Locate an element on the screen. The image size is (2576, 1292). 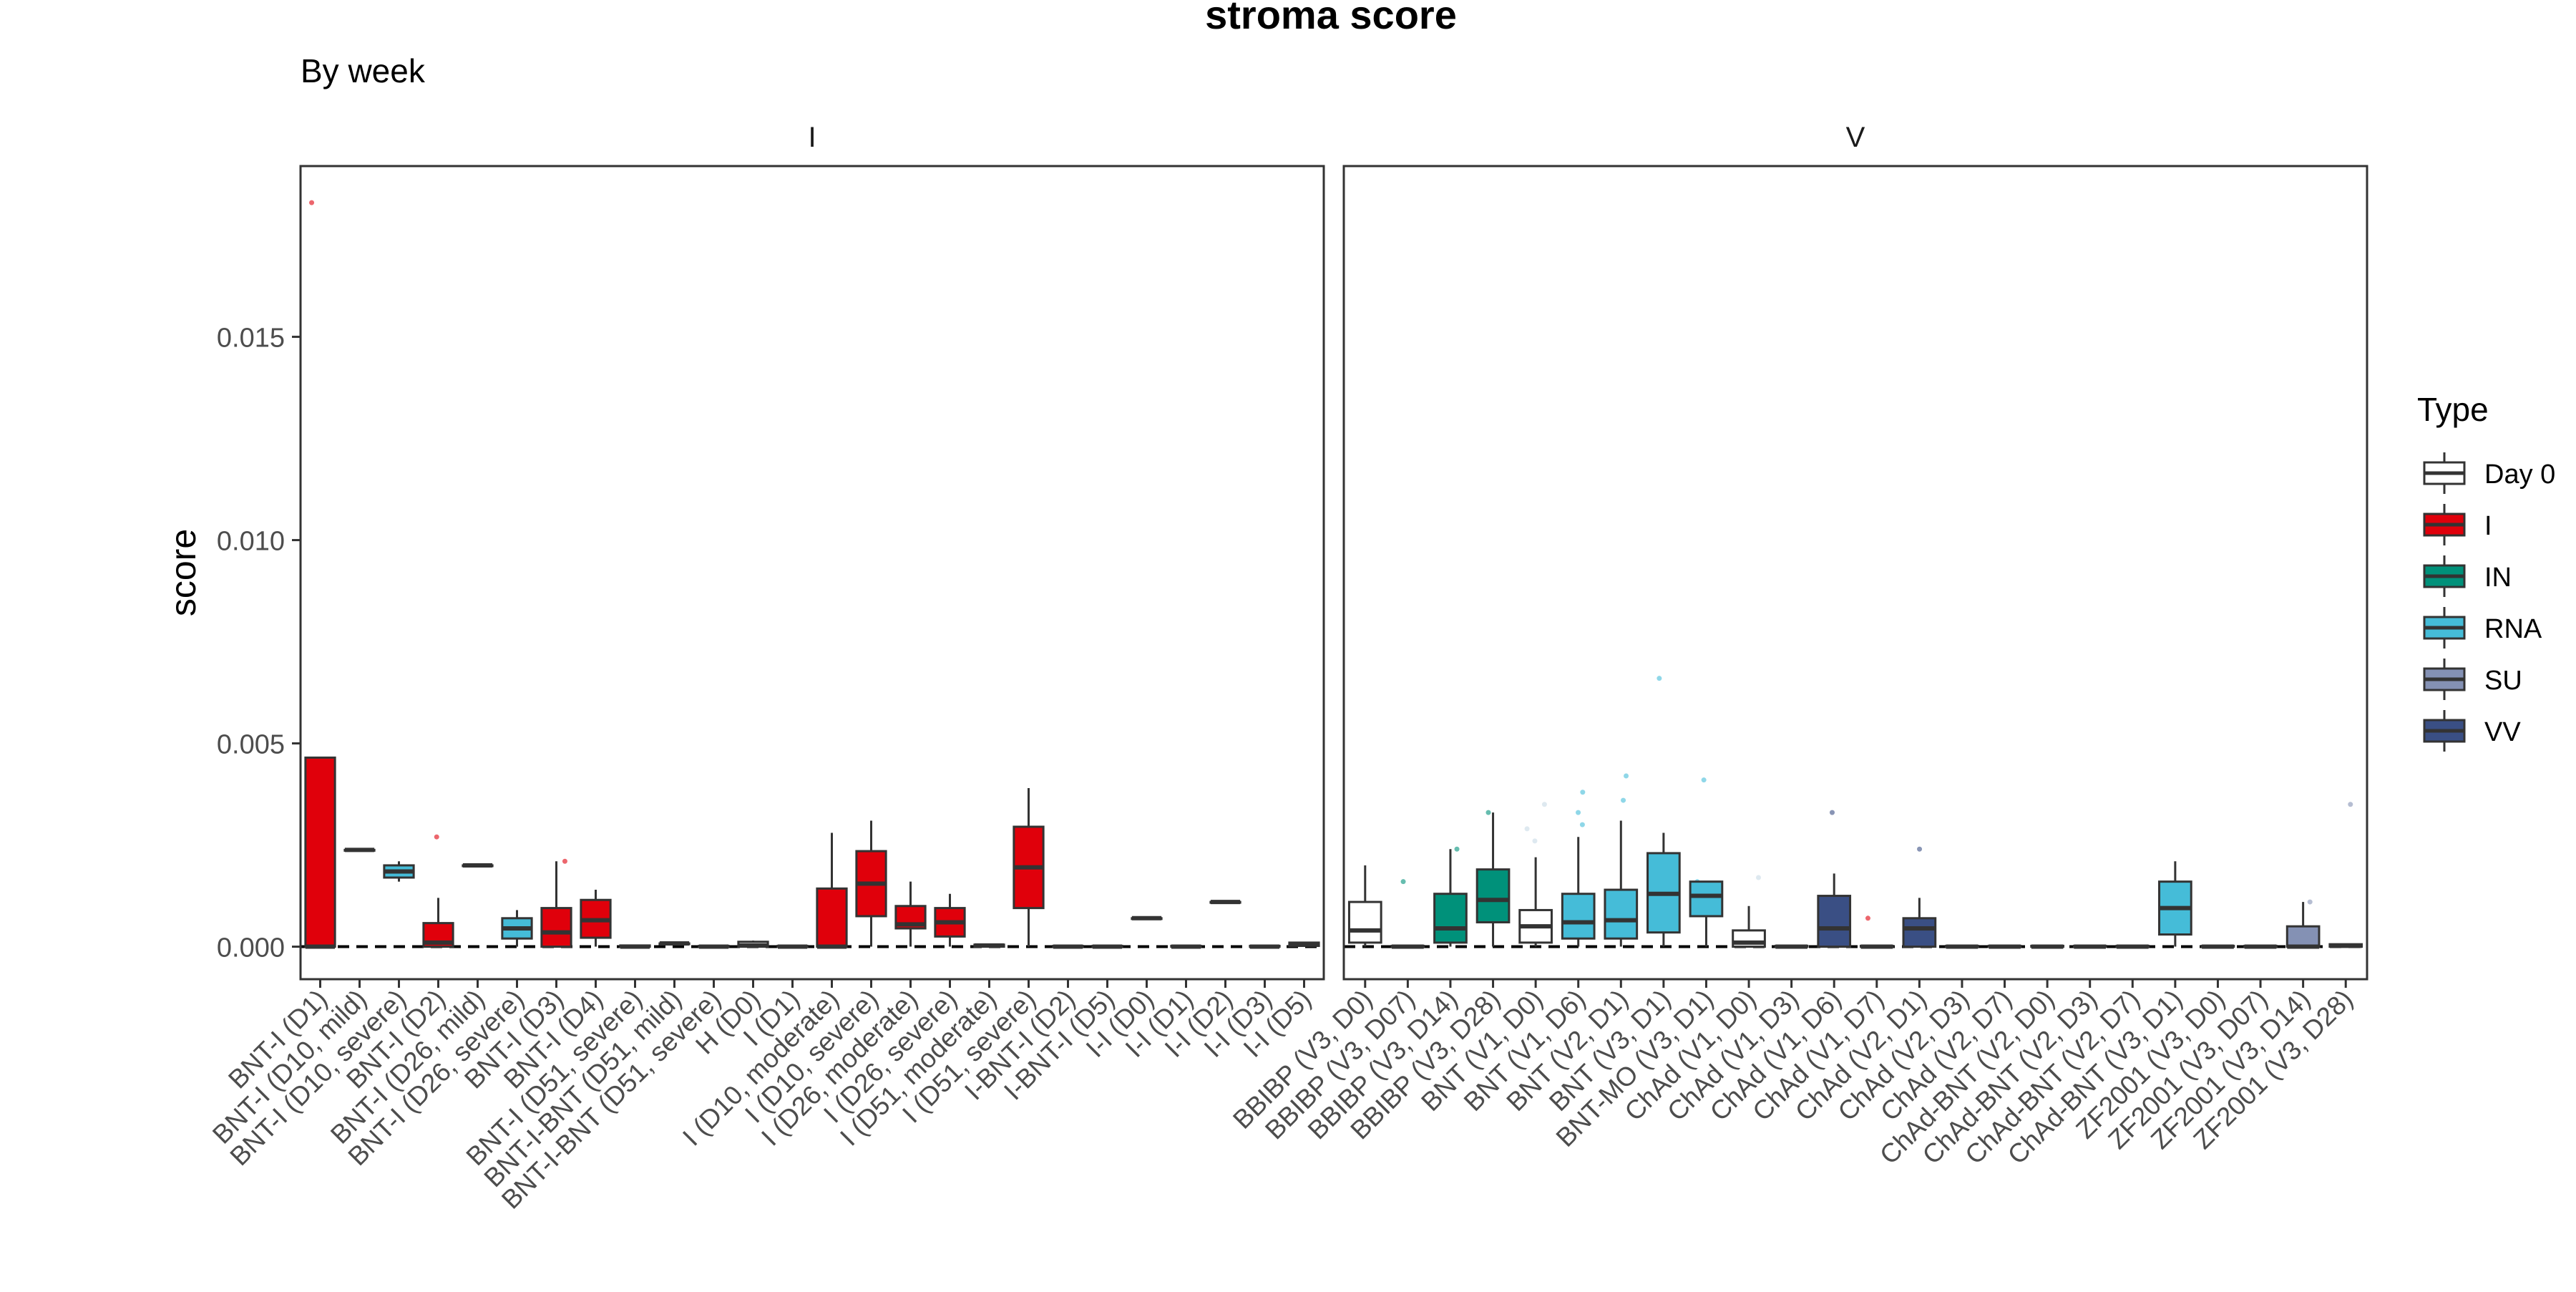
legend-title: Type is located at coordinates (2453, 409).